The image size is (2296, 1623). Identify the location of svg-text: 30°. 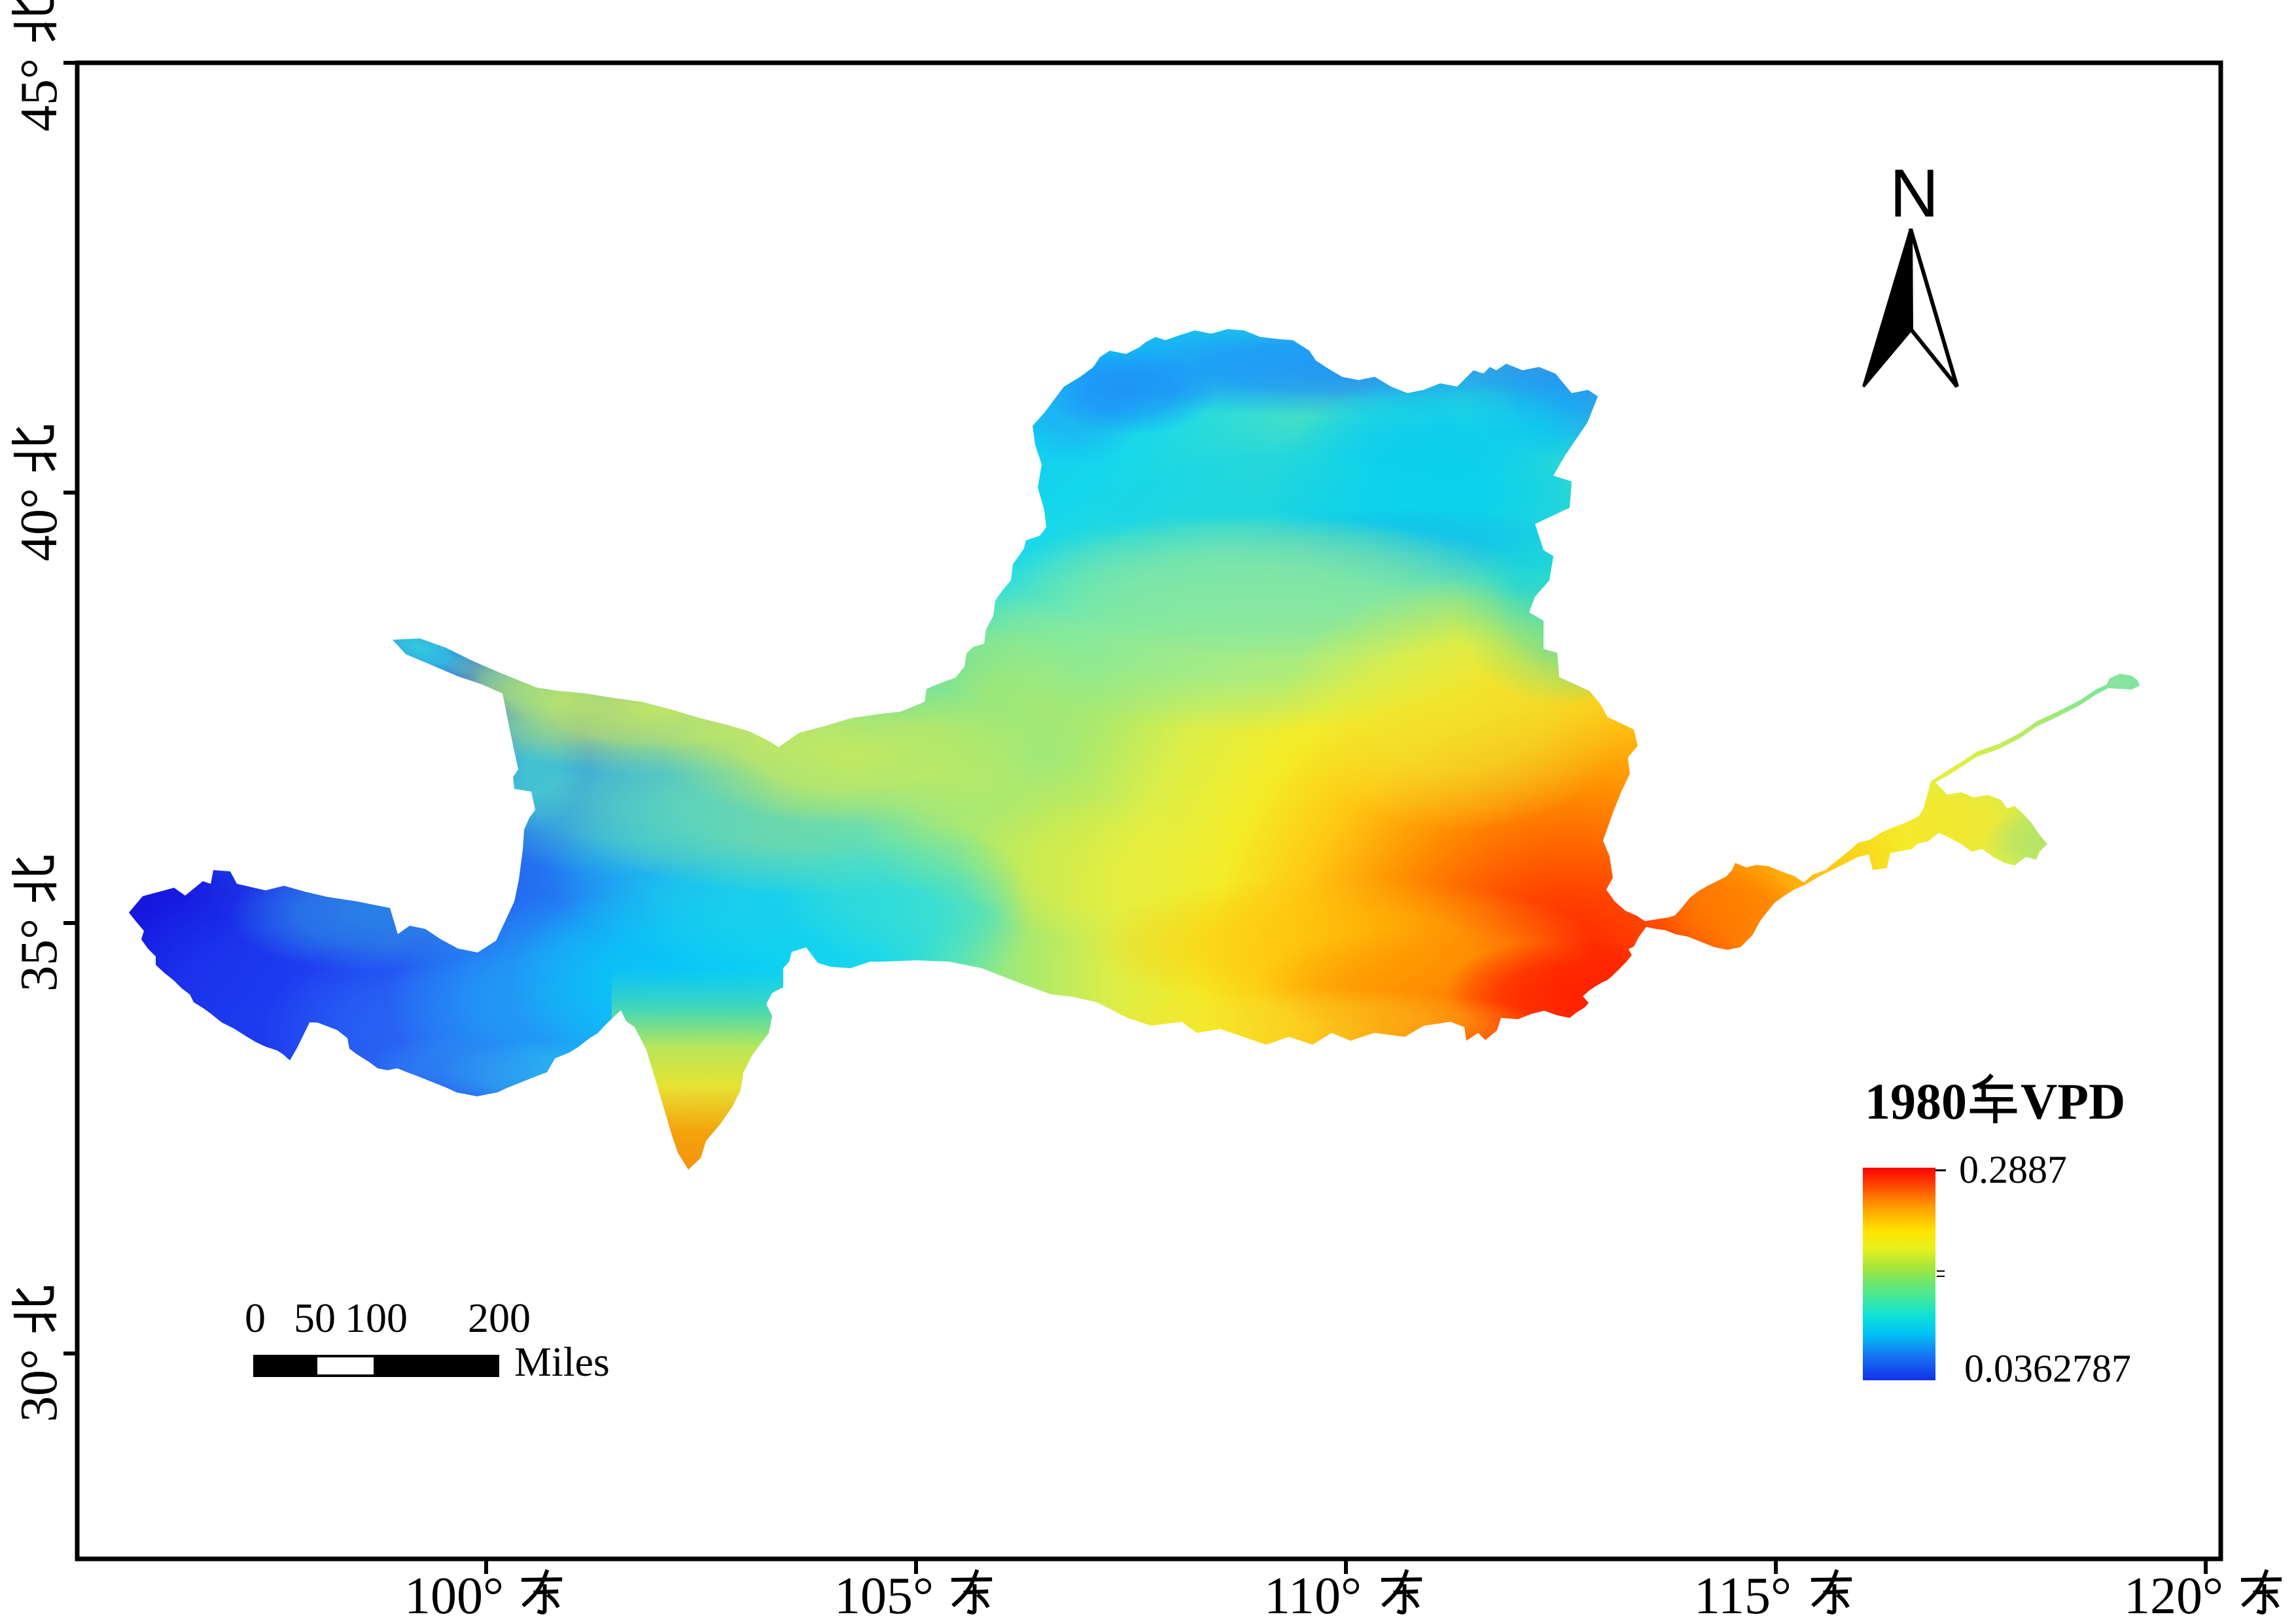
(39, 1386).